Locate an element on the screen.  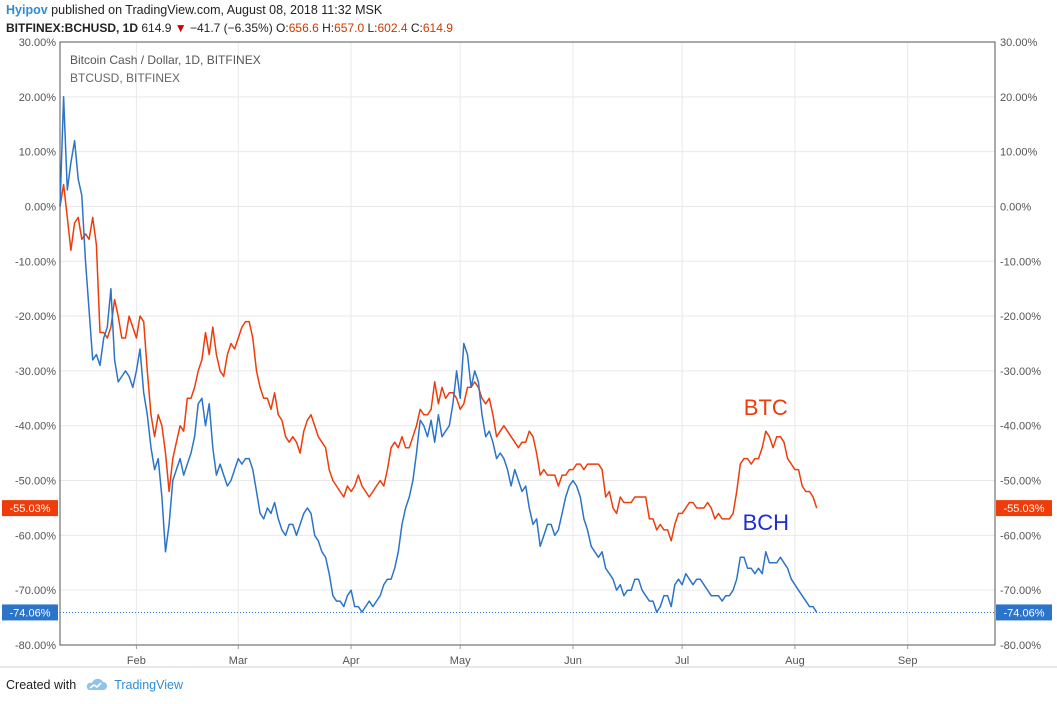
x-tick-label: Aug is located at coordinates (795, 661).